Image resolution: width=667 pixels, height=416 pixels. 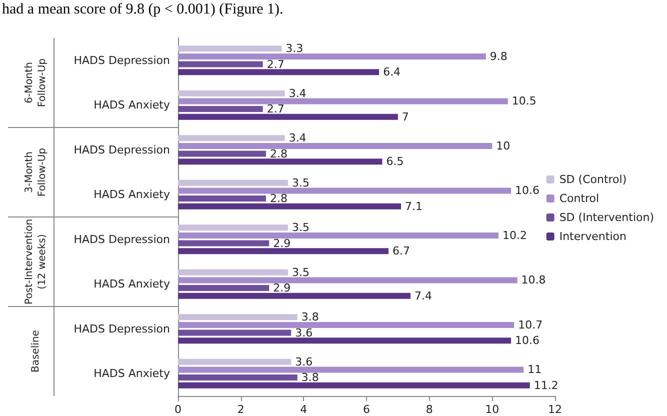 I want to click on data-label: 3.3, so click(x=295, y=49).